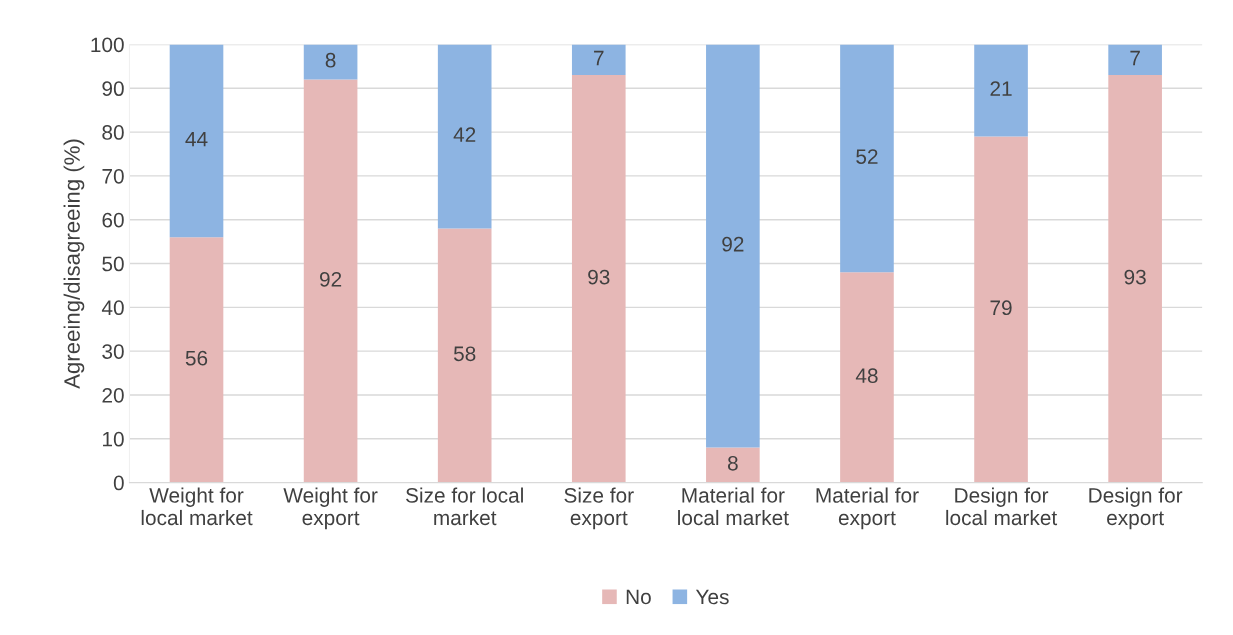 The width and height of the screenshot is (1233, 635). What do you see at coordinates (113, 132) in the screenshot?
I see `y-tick-label: 80` at bounding box center [113, 132].